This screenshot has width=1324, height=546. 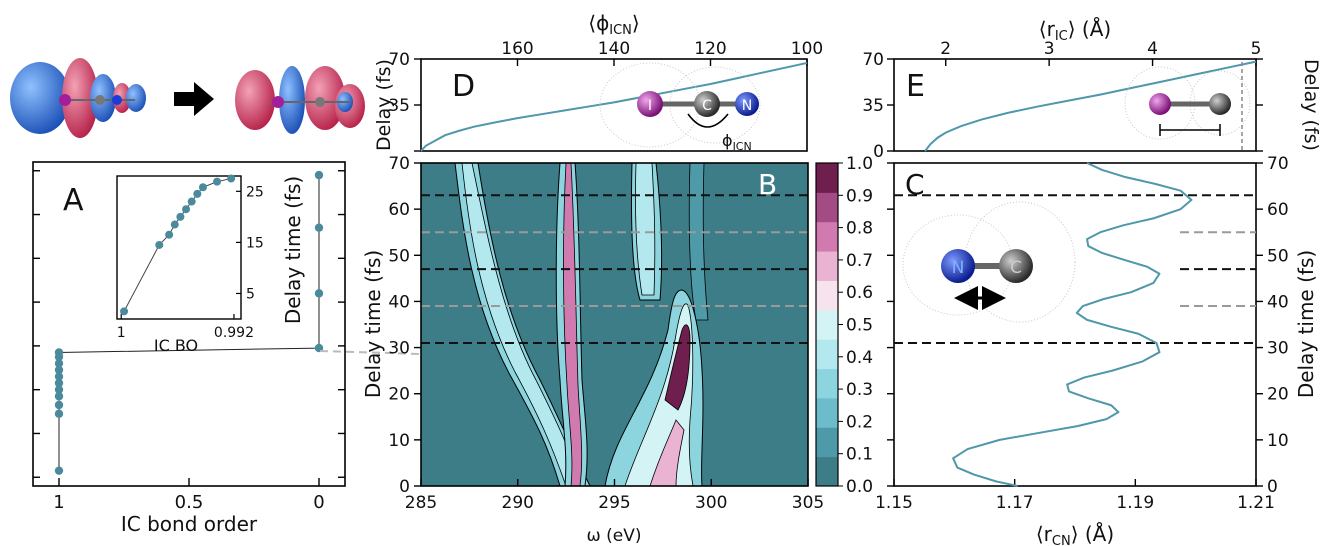 I want to click on panel-d-xtick-label: 120, so click(x=710, y=49).